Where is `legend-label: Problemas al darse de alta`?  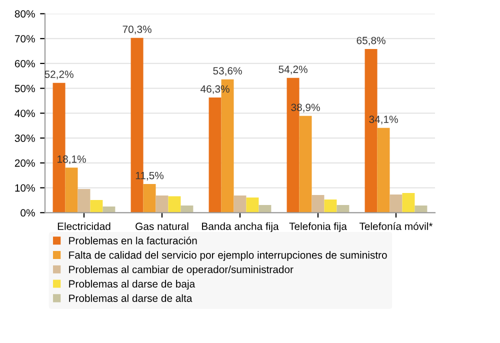
legend-label: Problemas al darse de alta is located at coordinates (130, 298).